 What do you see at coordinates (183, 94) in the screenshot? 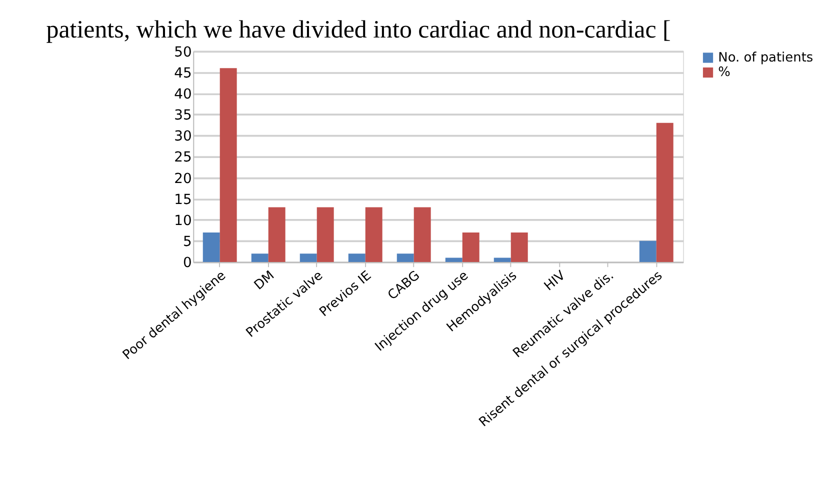
I see `y-tick-label: 40` at bounding box center [183, 94].